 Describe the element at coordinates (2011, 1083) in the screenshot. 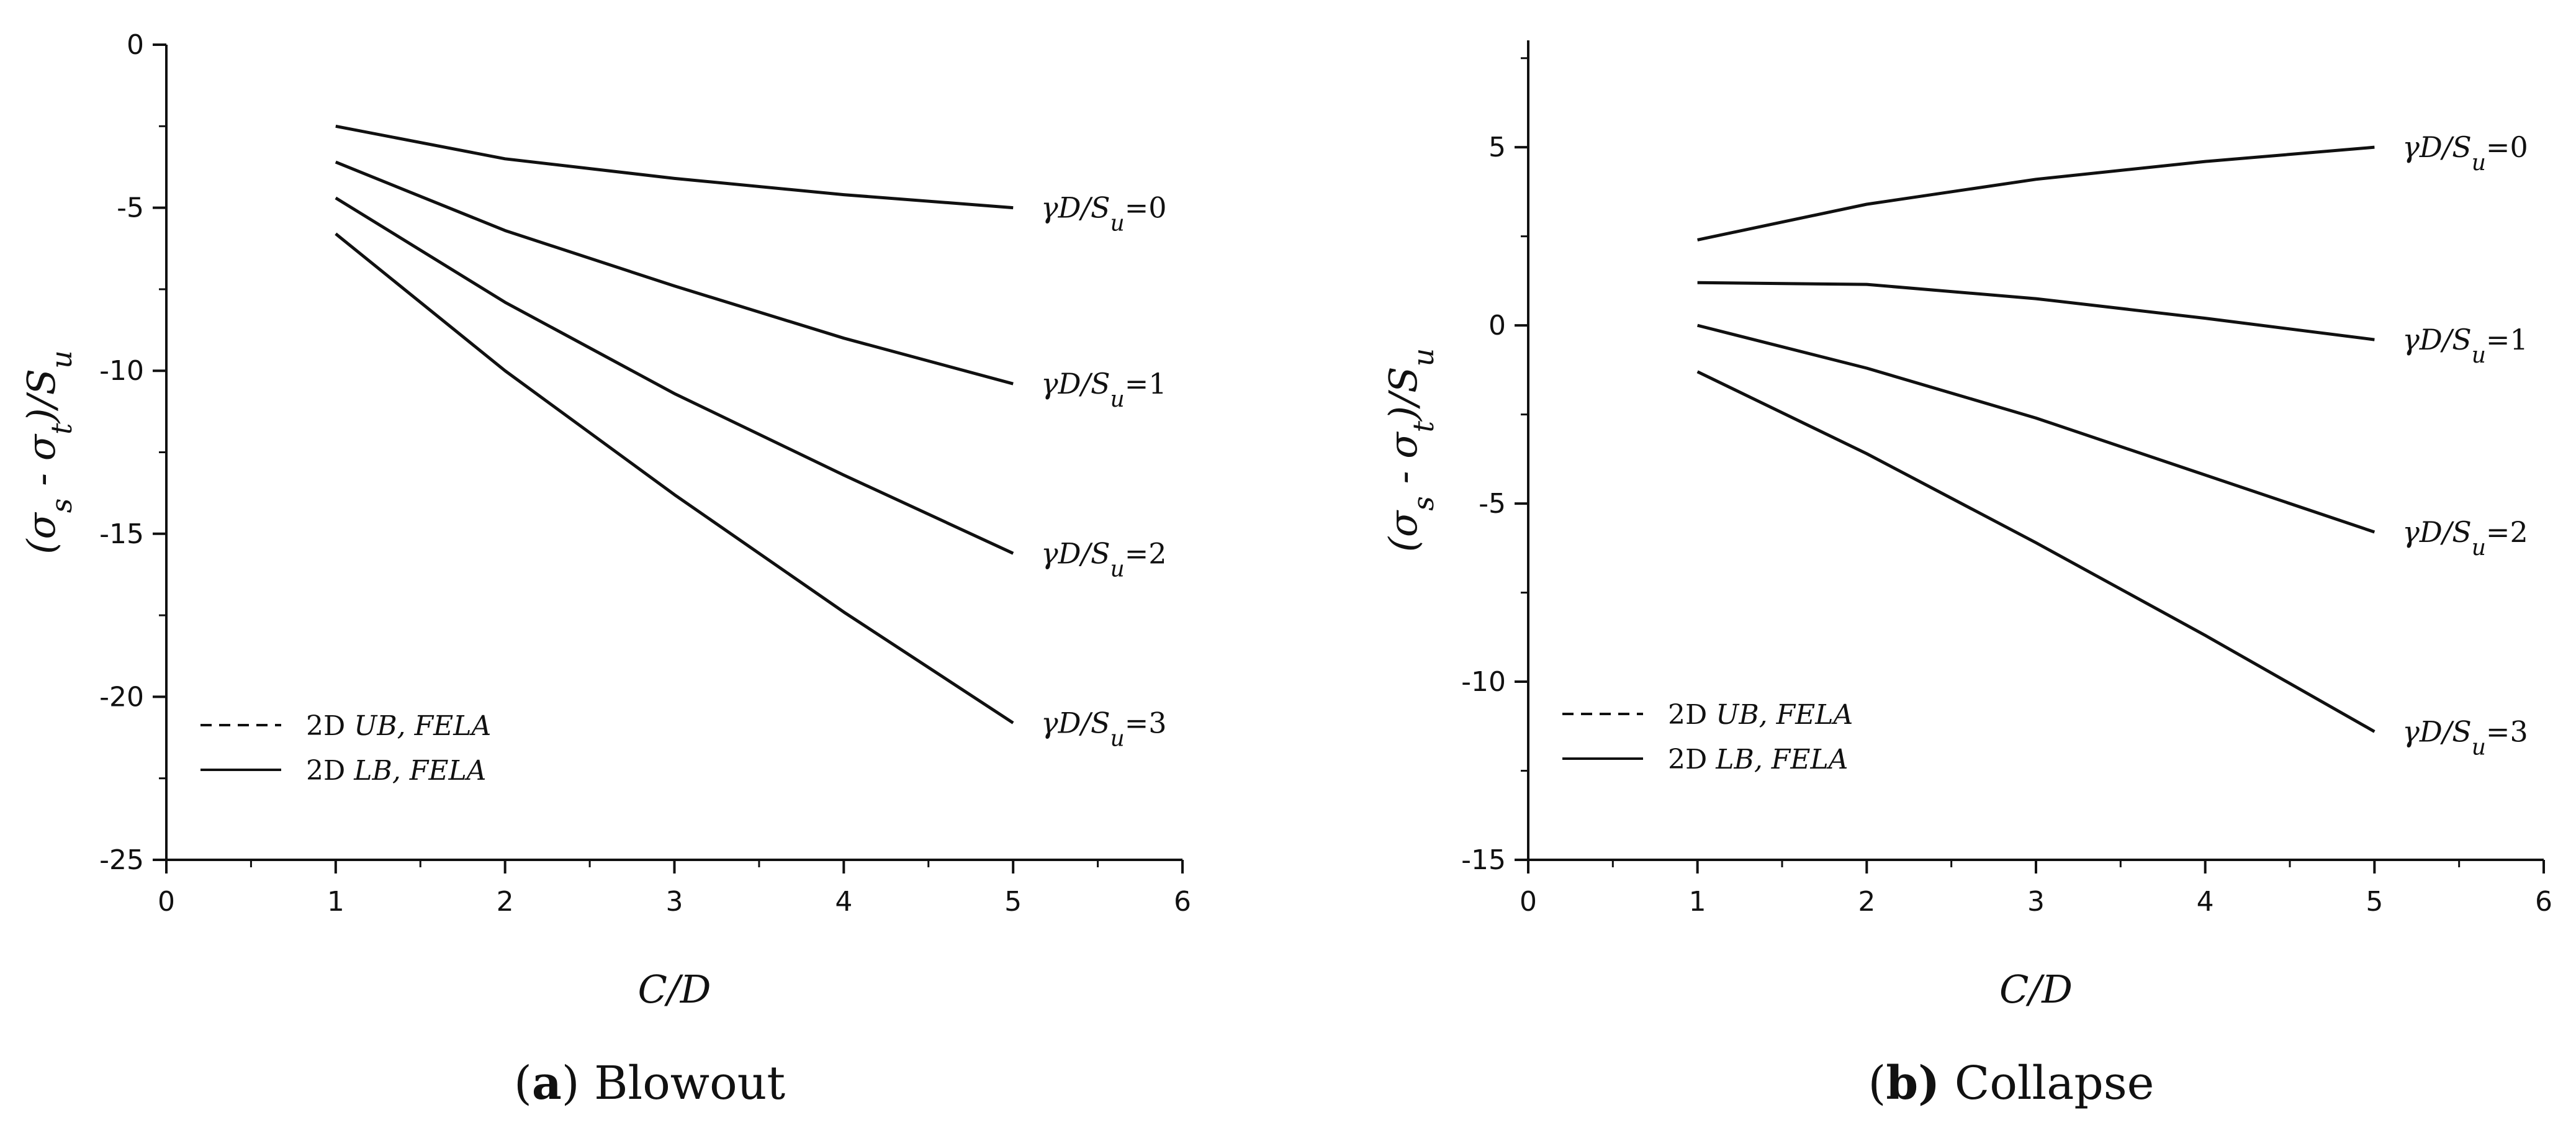

I see `panel-caption: (b) Collapse` at that location.